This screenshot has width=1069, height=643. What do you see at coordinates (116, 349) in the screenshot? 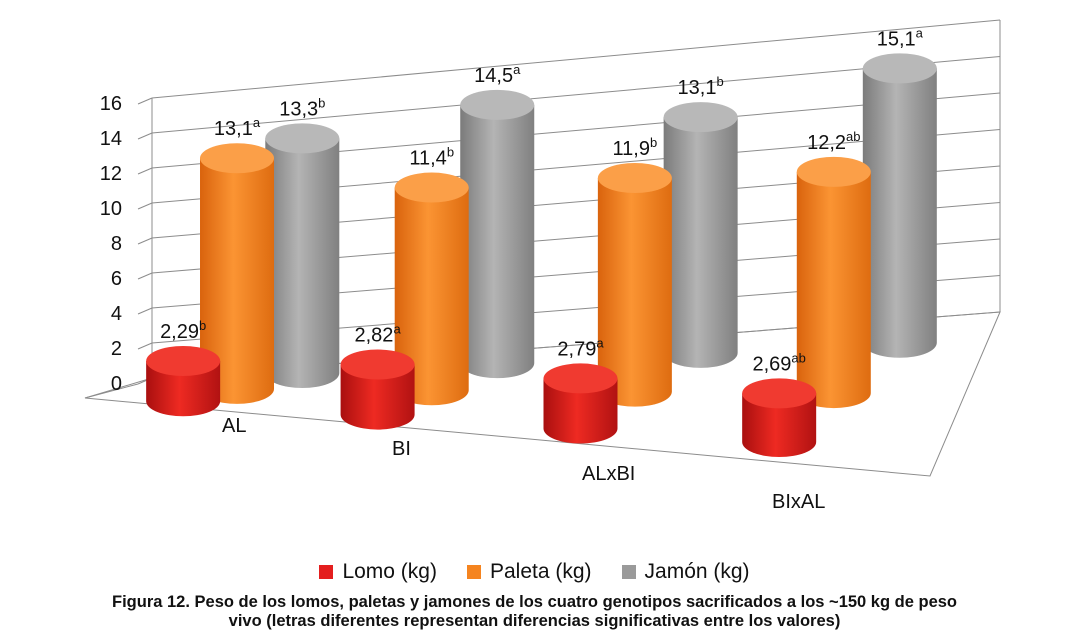
I see `y-tick-label: 2` at bounding box center [116, 349].